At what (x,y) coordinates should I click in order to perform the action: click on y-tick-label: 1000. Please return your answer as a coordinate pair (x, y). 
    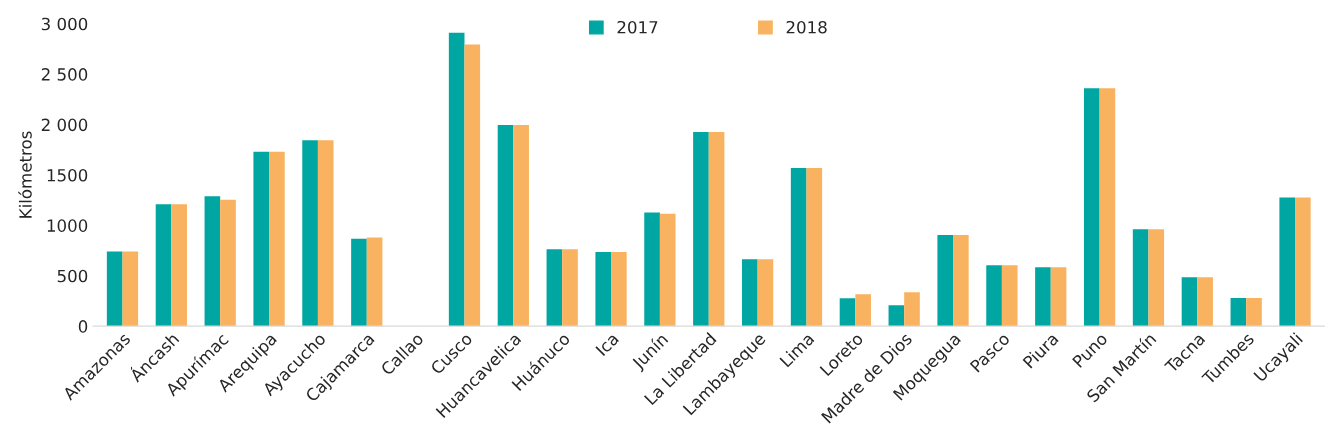
    Looking at the image, I should click on (67, 225).